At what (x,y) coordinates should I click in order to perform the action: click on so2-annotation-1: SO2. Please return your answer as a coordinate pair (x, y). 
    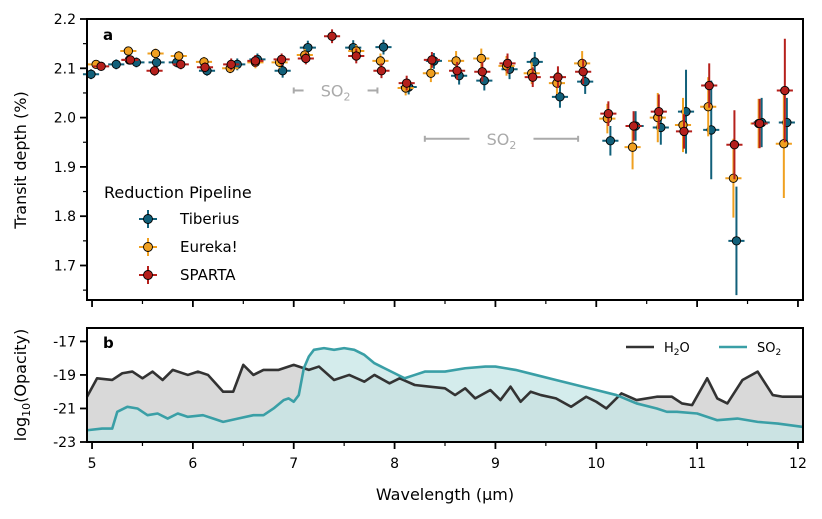
    Looking at the image, I should click on (501, 141).